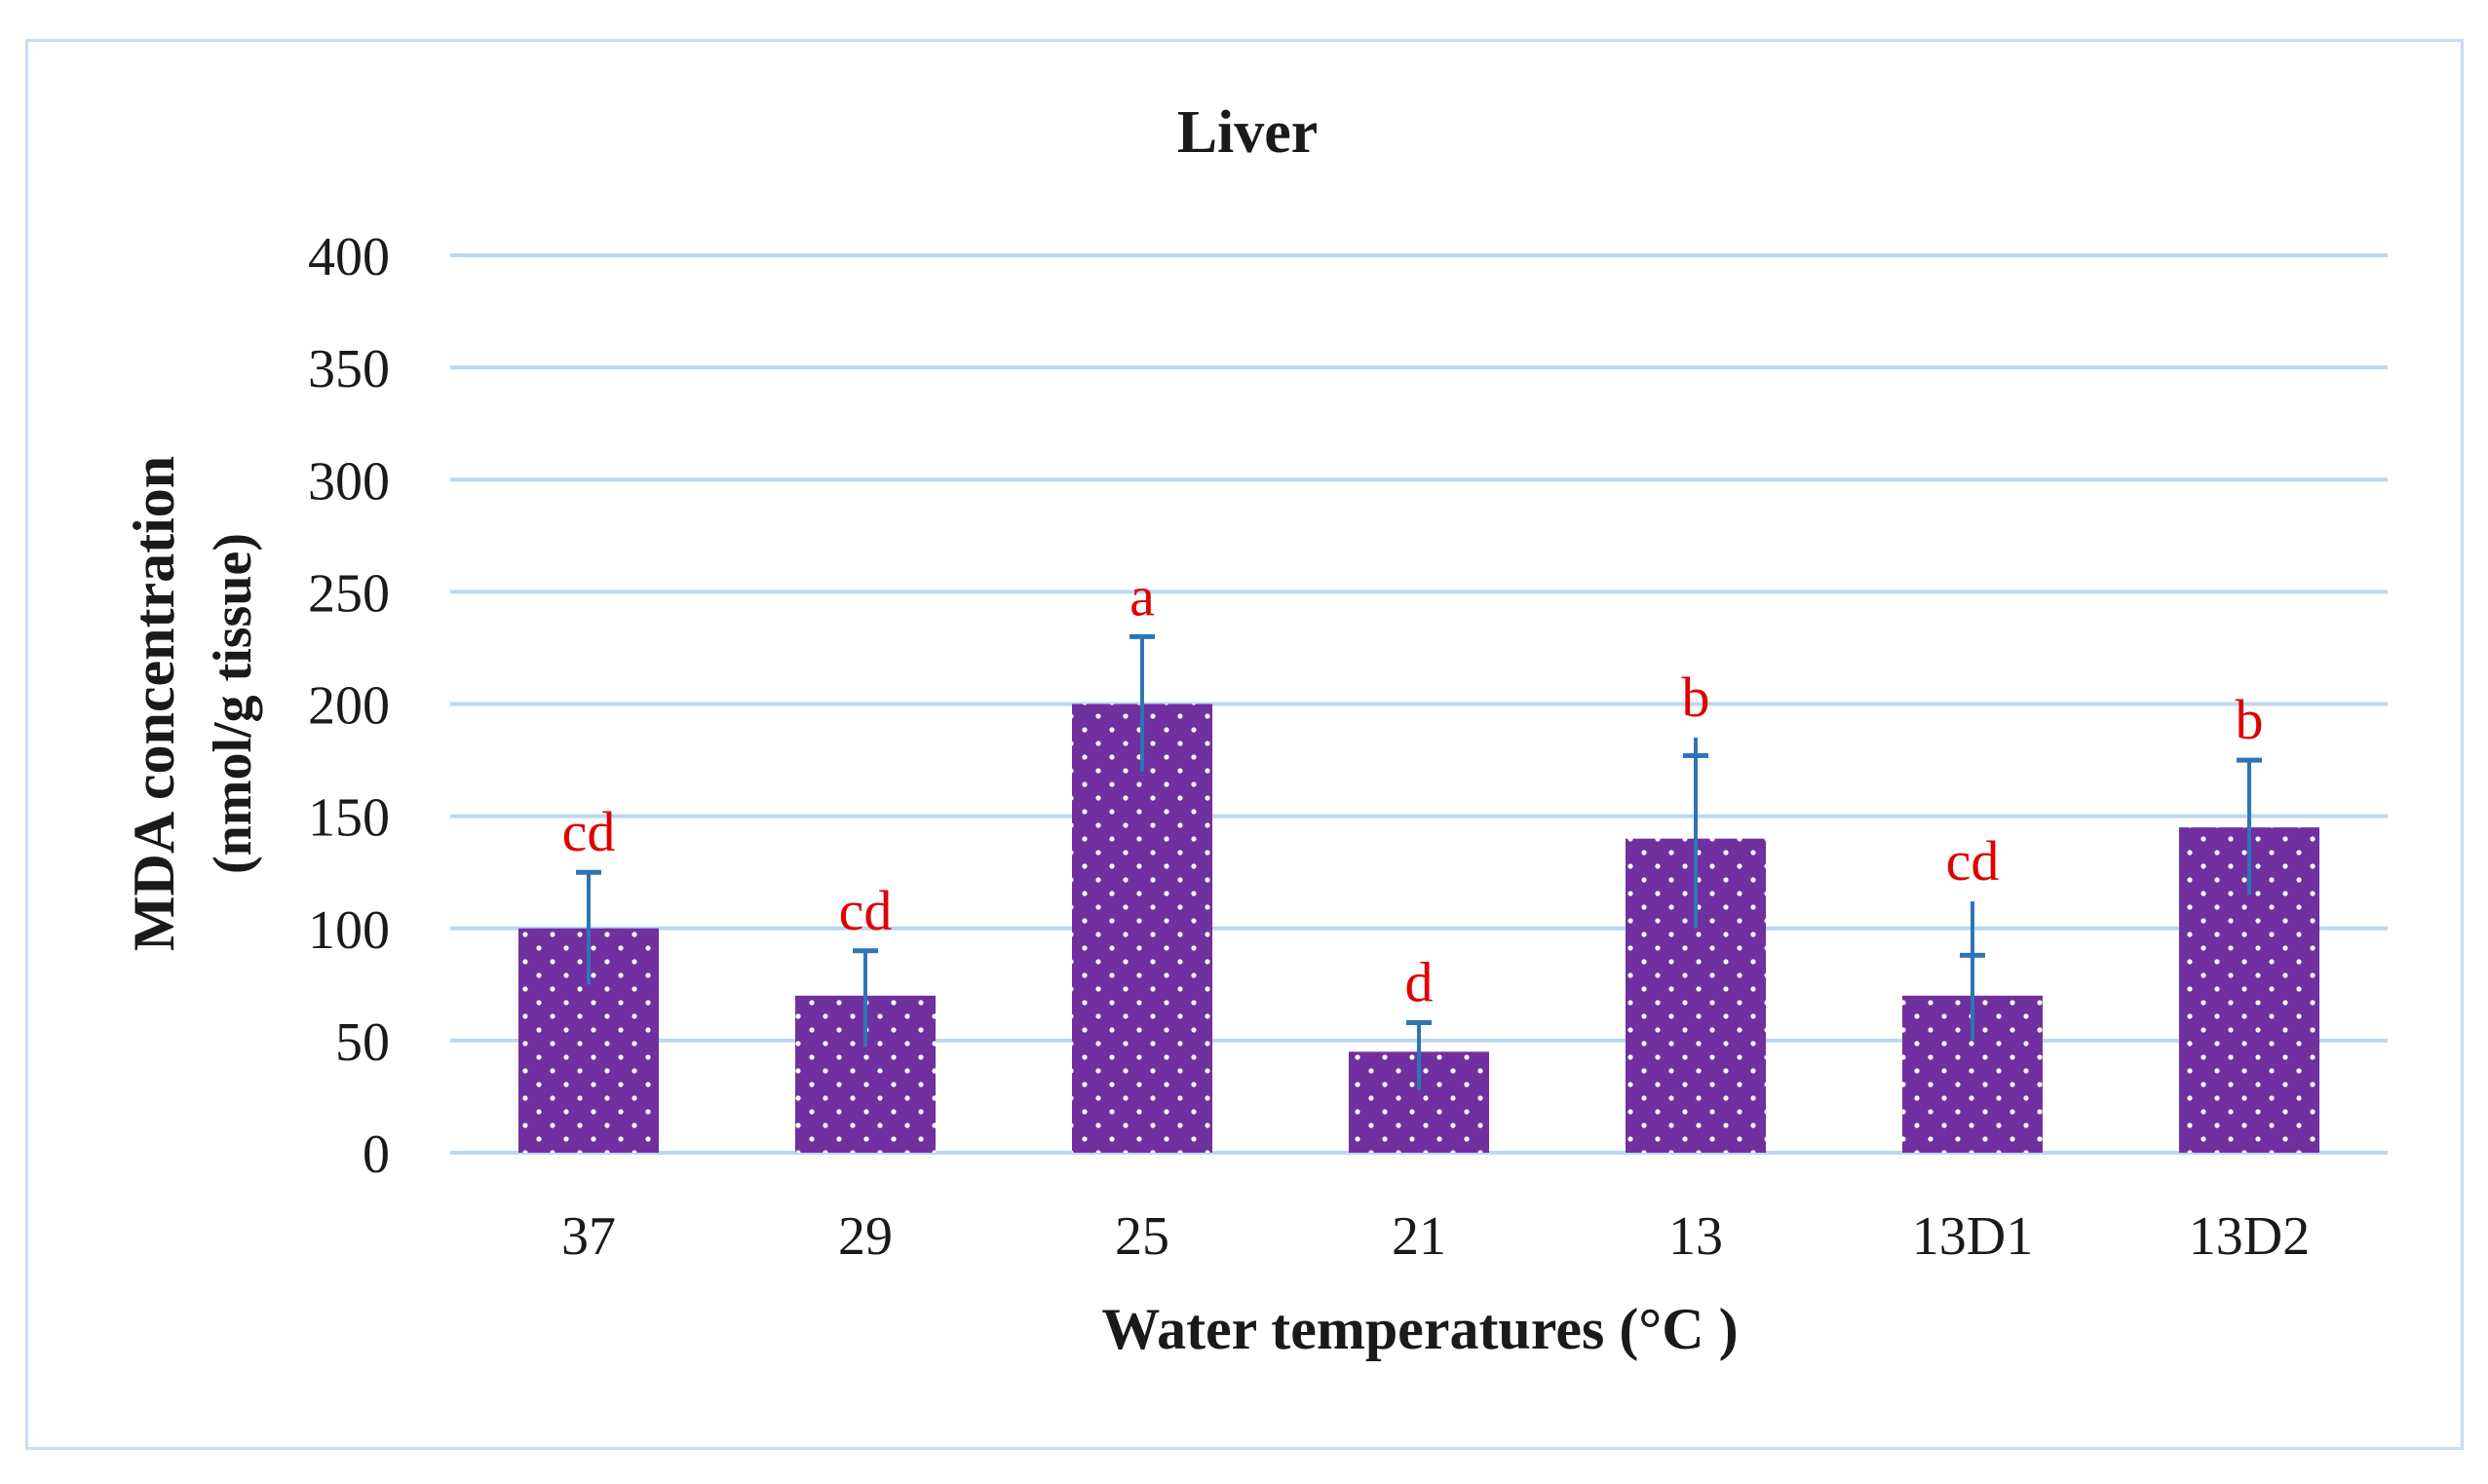 The width and height of the screenshot is (2488, 1484). I want to click on significance-letter-13D2: b, so click(2250, 719).